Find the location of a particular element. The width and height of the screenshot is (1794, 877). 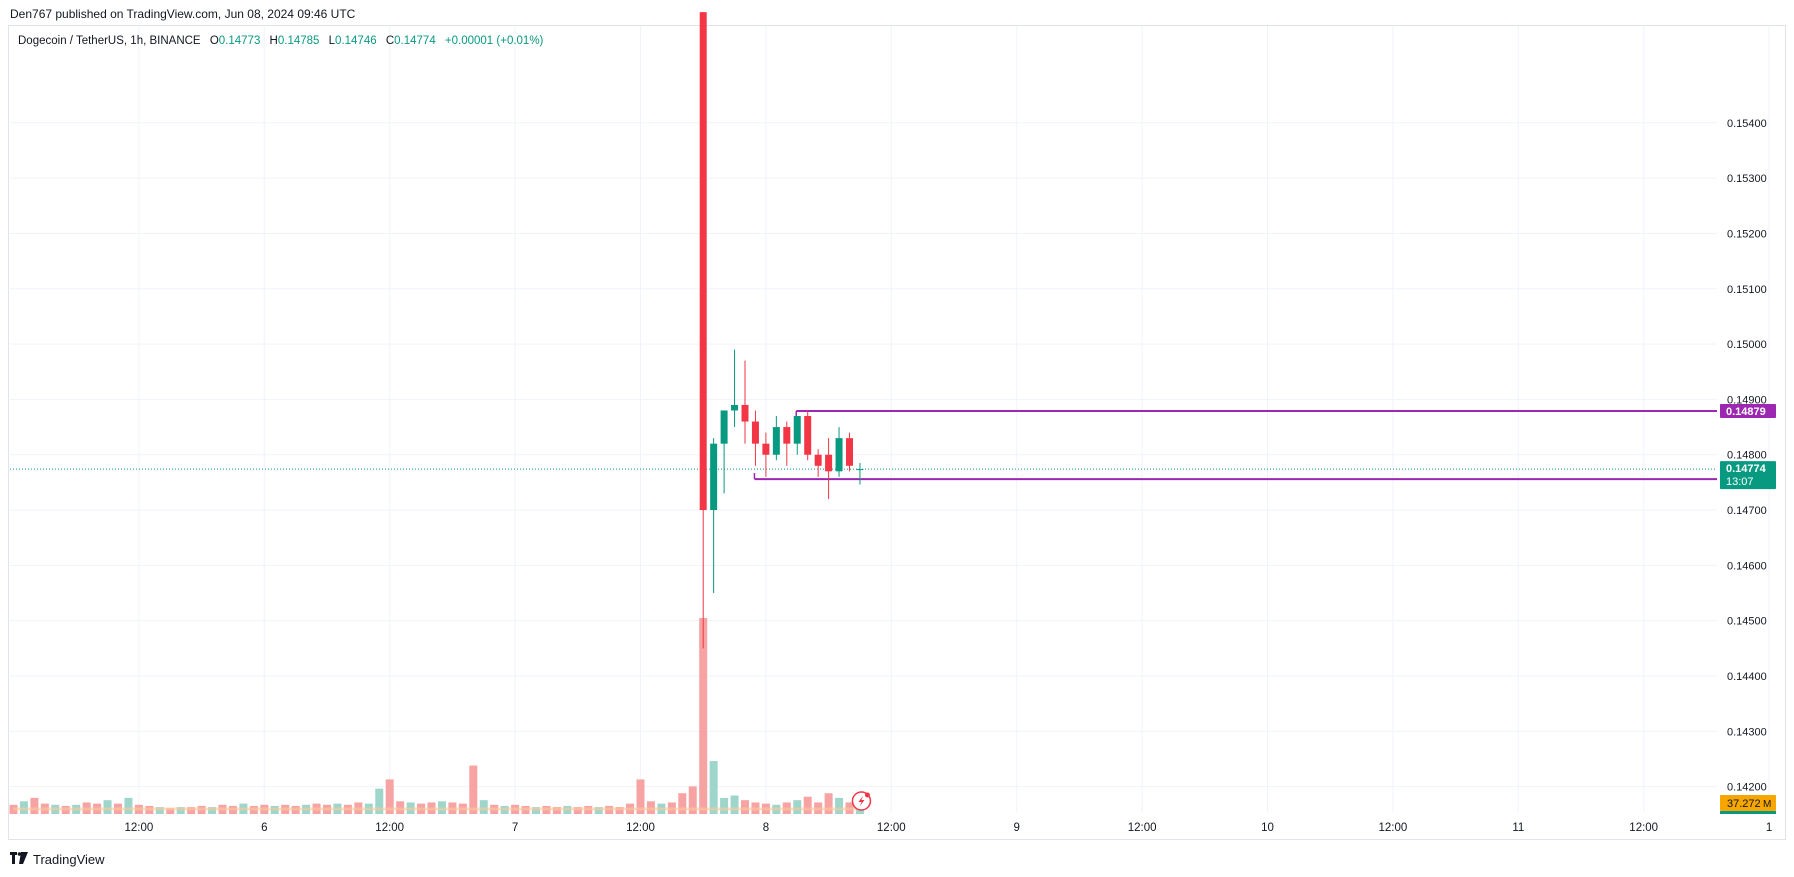

last-price-tag is located at coordinates (1748, 475).